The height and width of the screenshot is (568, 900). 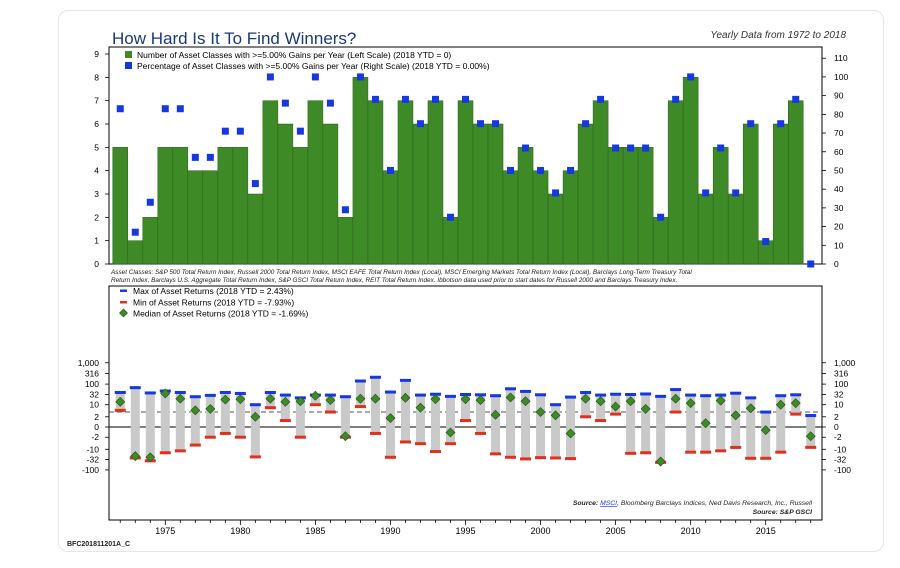 What do you see at coordinates (123, 290) in the screenshot?
I see `legend-max-swatch` at bounding box center [123, 290].